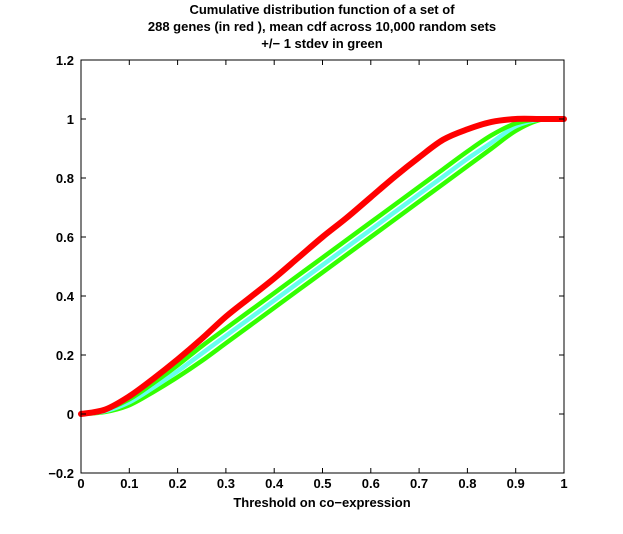  What do you see at coordinates (65, 296) in the screenshot?
I see `y-tick-label: 0.4` at bounding box center [65, 296].